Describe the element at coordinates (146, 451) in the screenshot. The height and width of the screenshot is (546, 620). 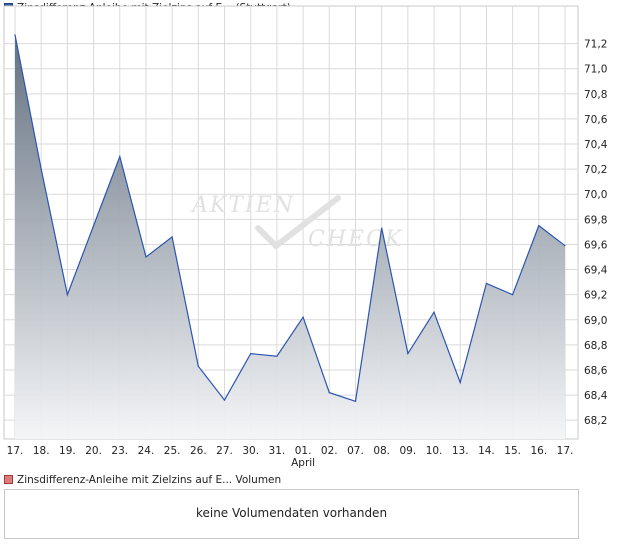
I see `x-tick-label: 24.` at that location.